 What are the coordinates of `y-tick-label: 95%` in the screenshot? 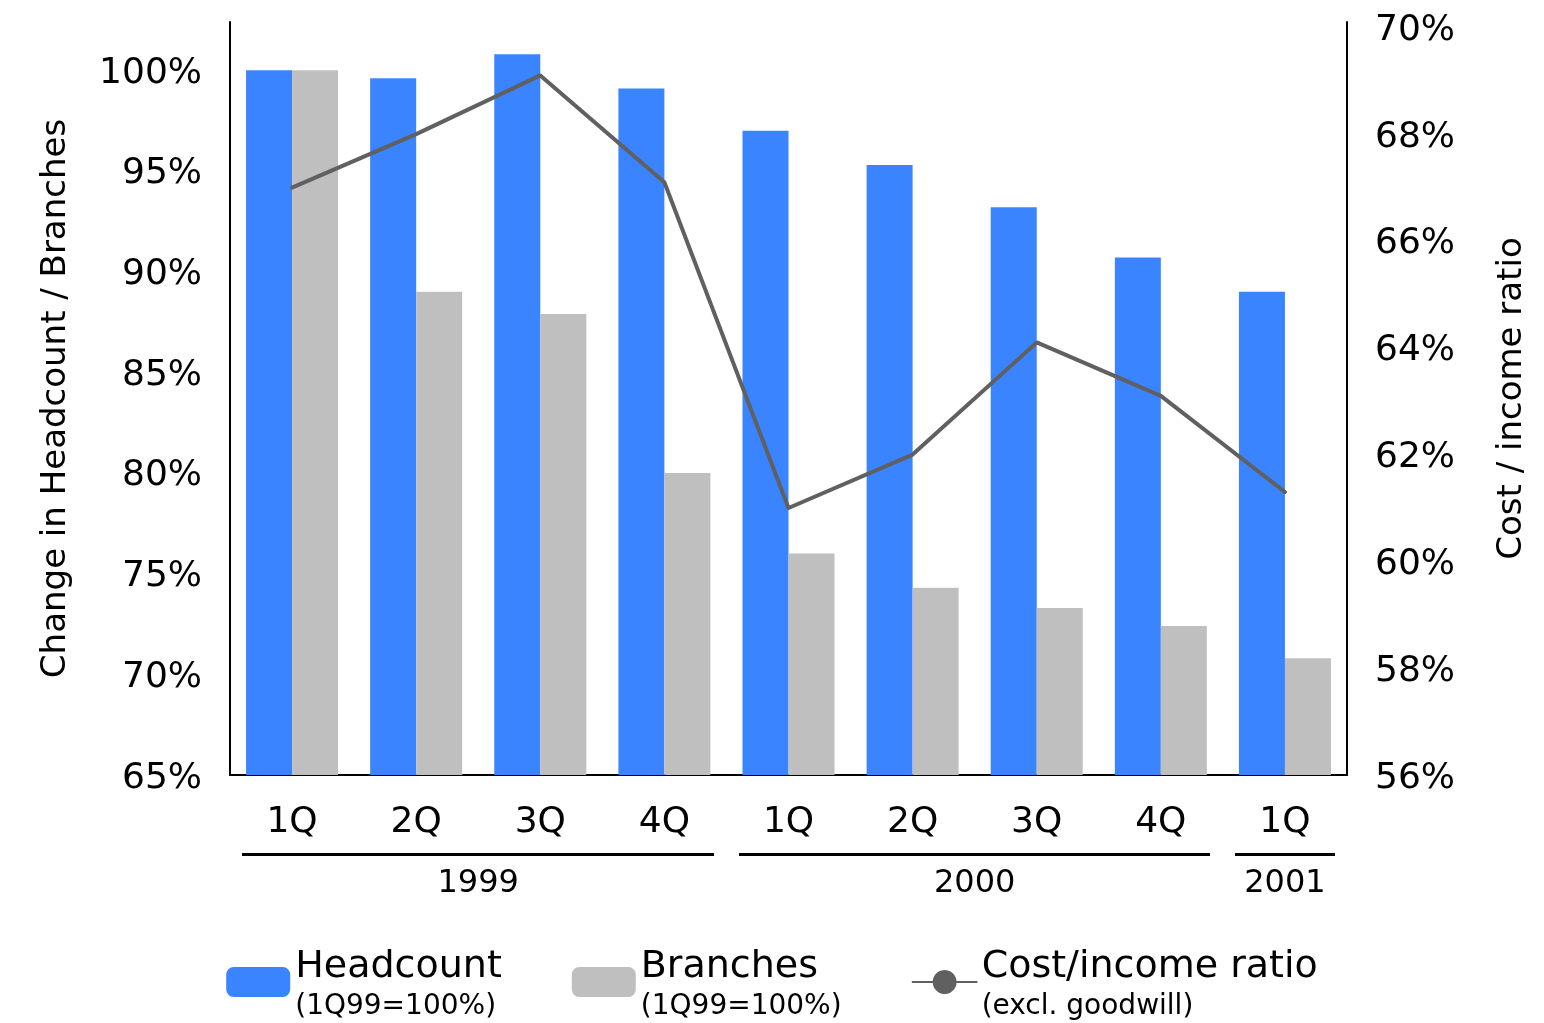 It's located at (161, 171).